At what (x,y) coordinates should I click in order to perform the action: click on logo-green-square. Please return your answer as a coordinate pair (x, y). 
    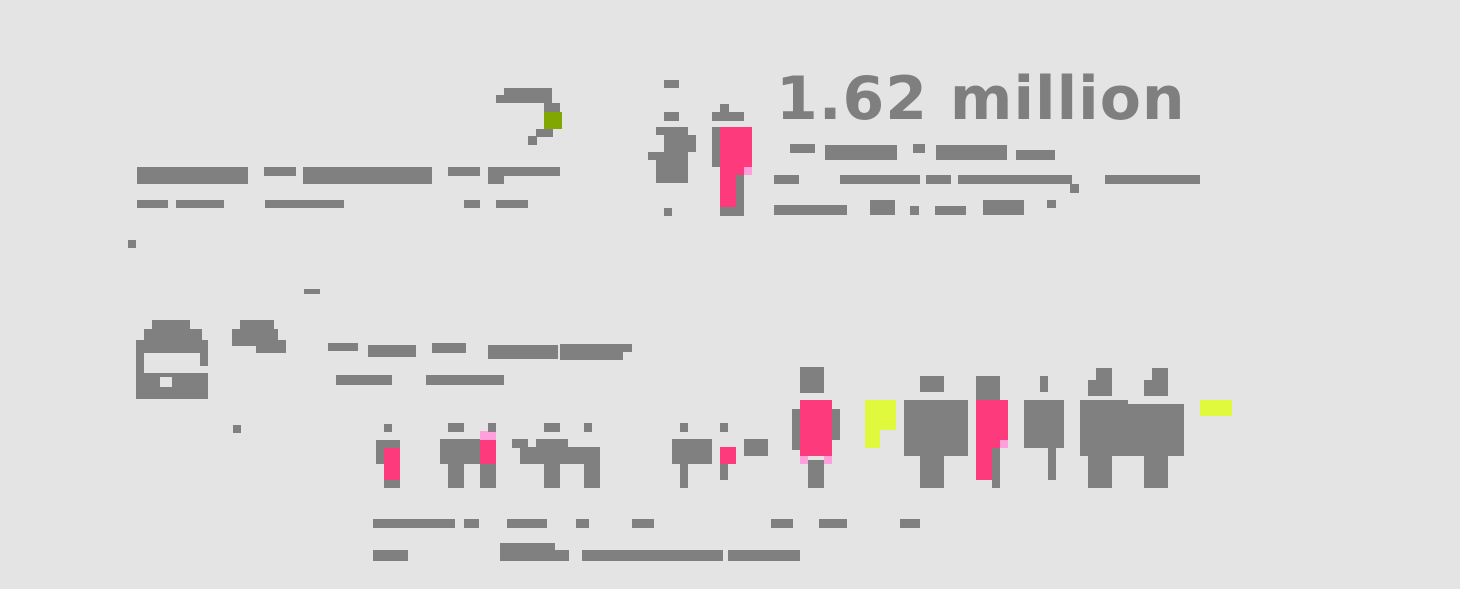
    Looking at the image, I should click on (553, 120).